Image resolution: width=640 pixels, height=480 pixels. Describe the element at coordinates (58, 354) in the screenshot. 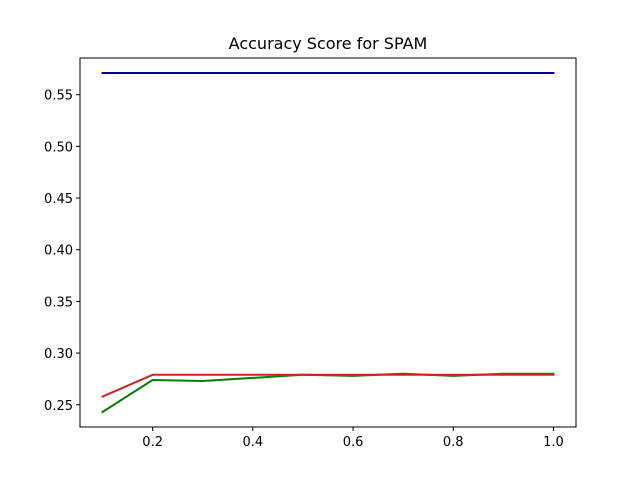

I see `y-tick-label: 0.30` at that location.